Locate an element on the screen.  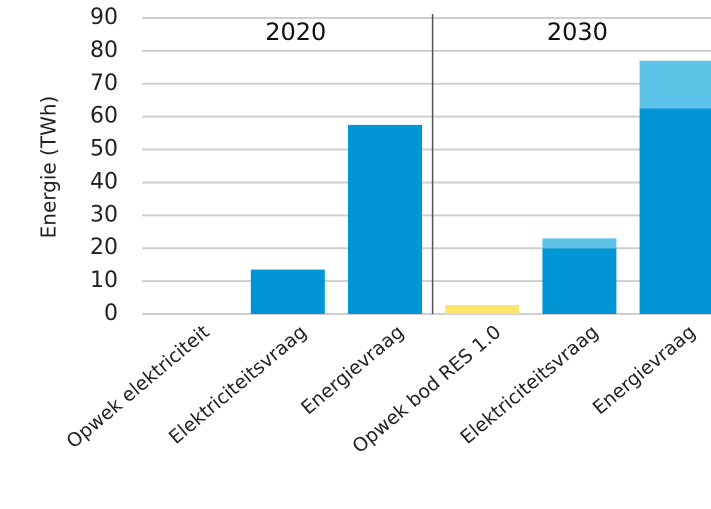
group-title: 2020 is located at coordinates (295, 32).